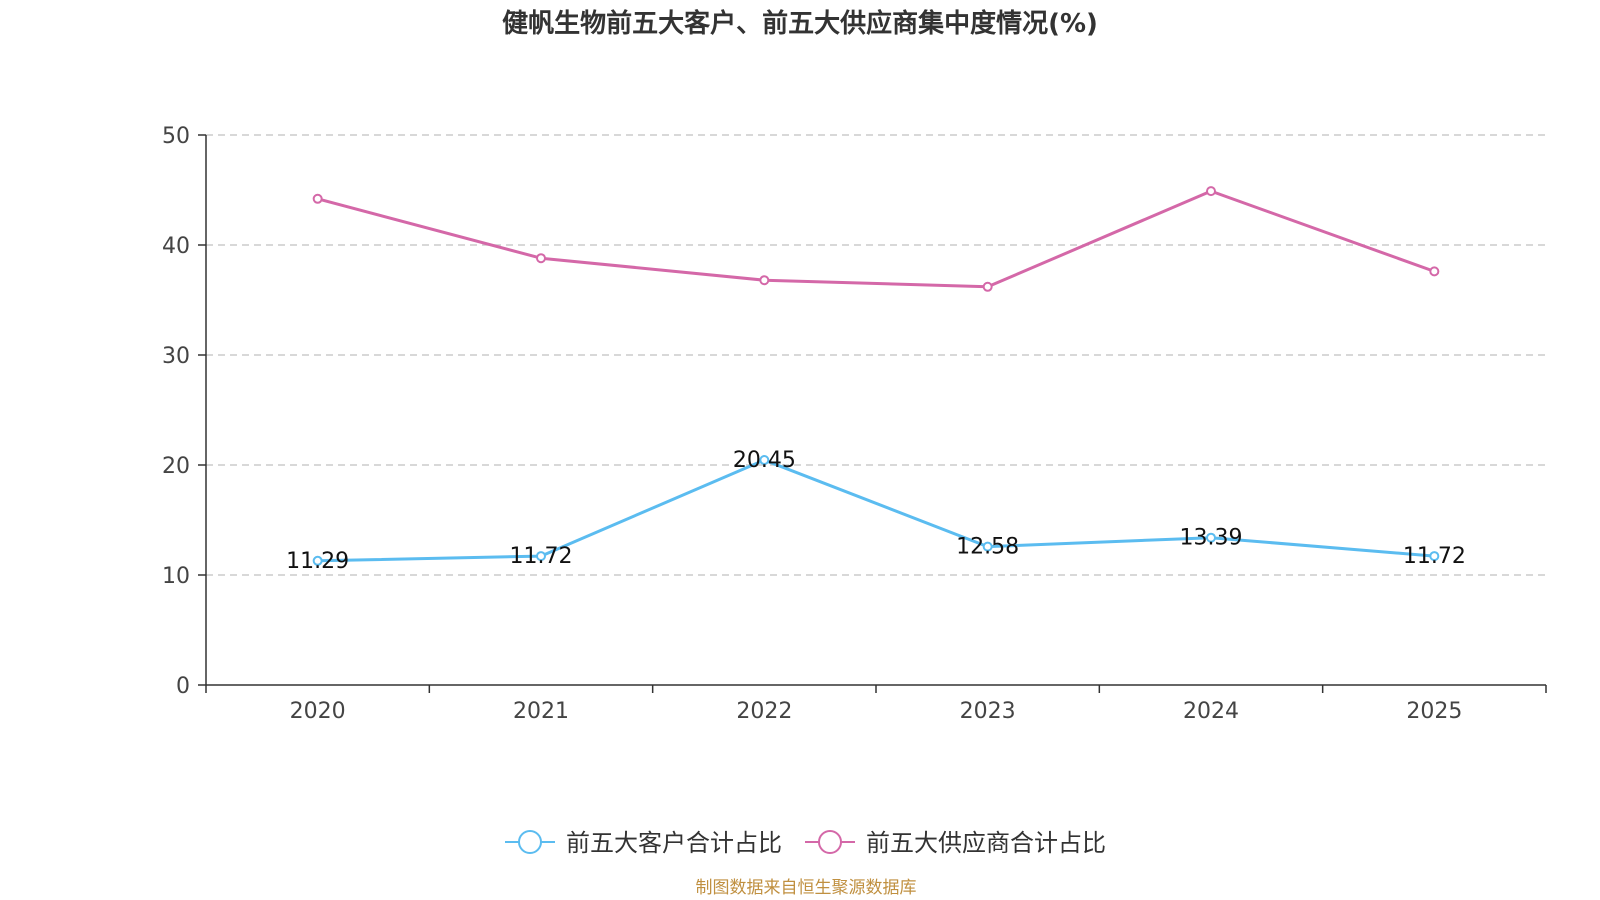 The width and height of the screenshot is (1600, 900). What do you see at coordinates (317, 198) in the screenshot?
I see `series-1-point-2020` at bounding box center [317, 198].